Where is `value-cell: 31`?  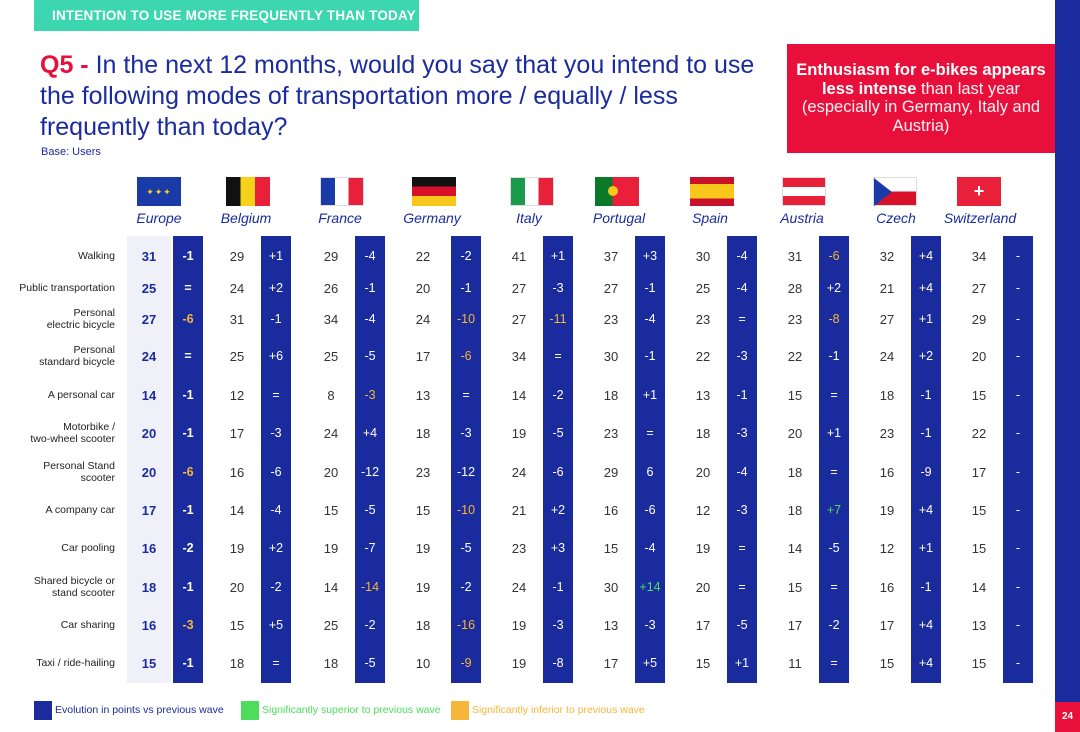
value-cell: 31 is located at coordinates (237, 319).